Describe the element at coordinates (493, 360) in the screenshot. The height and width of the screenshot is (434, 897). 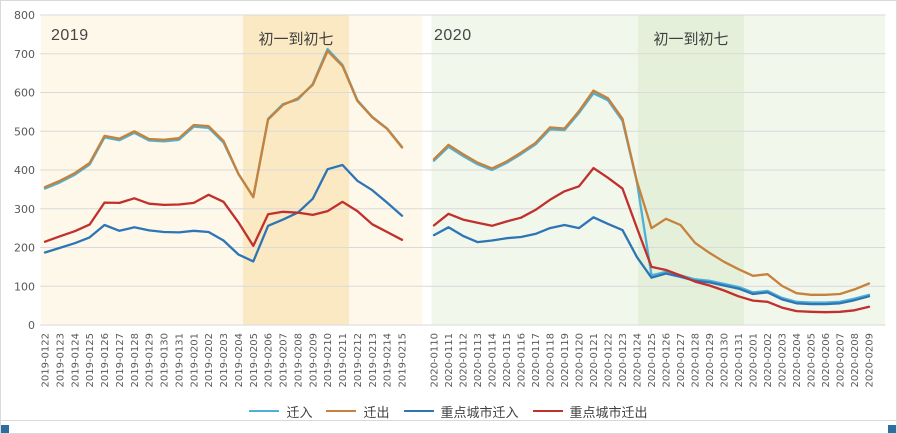
I see `x-tick-label: 2020-0114` at that location.